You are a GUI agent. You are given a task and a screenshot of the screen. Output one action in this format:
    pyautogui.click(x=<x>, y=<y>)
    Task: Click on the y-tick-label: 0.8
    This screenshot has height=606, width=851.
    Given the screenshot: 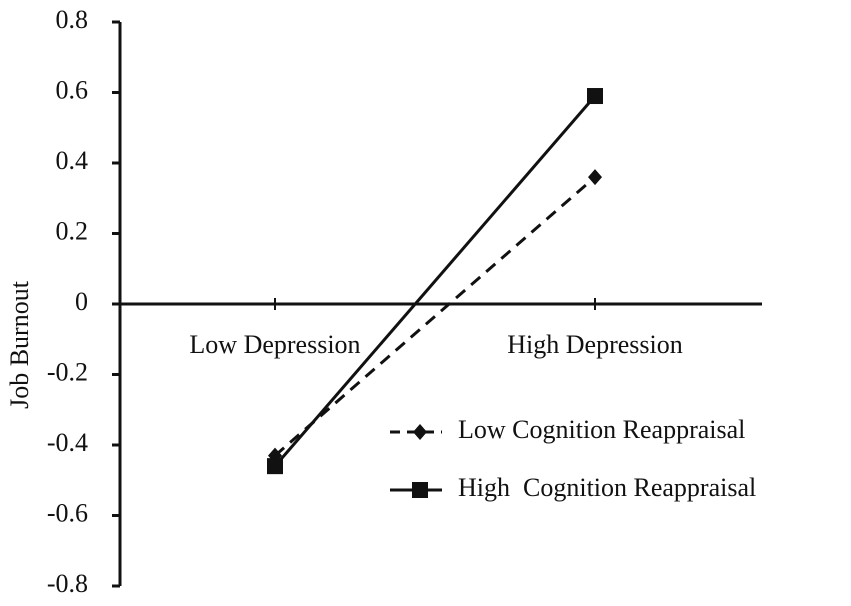 What is the action you would take?
    pyautogui.click(x=72, y=19)
    